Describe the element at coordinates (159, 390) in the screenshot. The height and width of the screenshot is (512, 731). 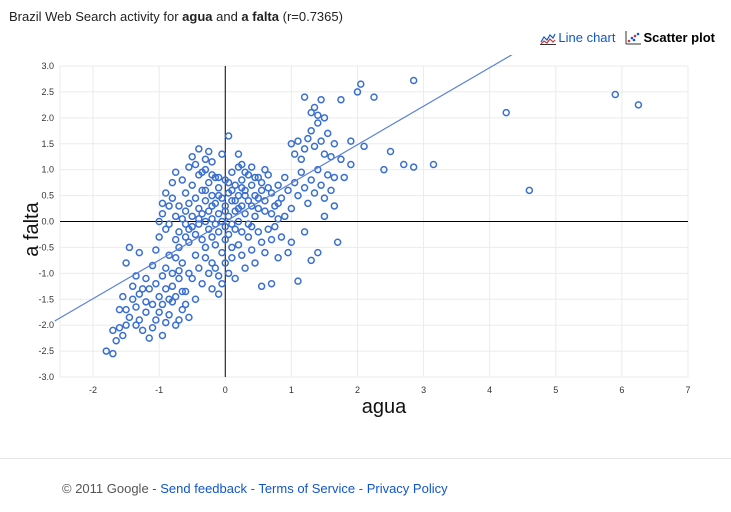
I see `x-tick-label: -1` at that location.